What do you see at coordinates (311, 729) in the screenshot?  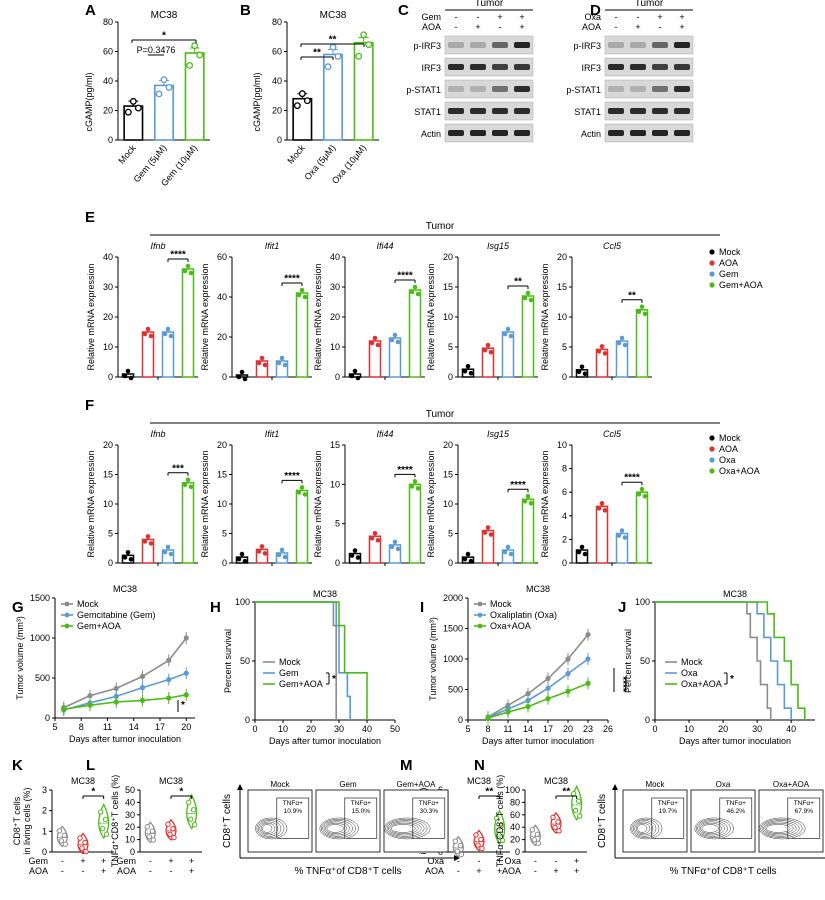 I see `panel-h-x-tick-label: 20` at bounding box center [311, 729].